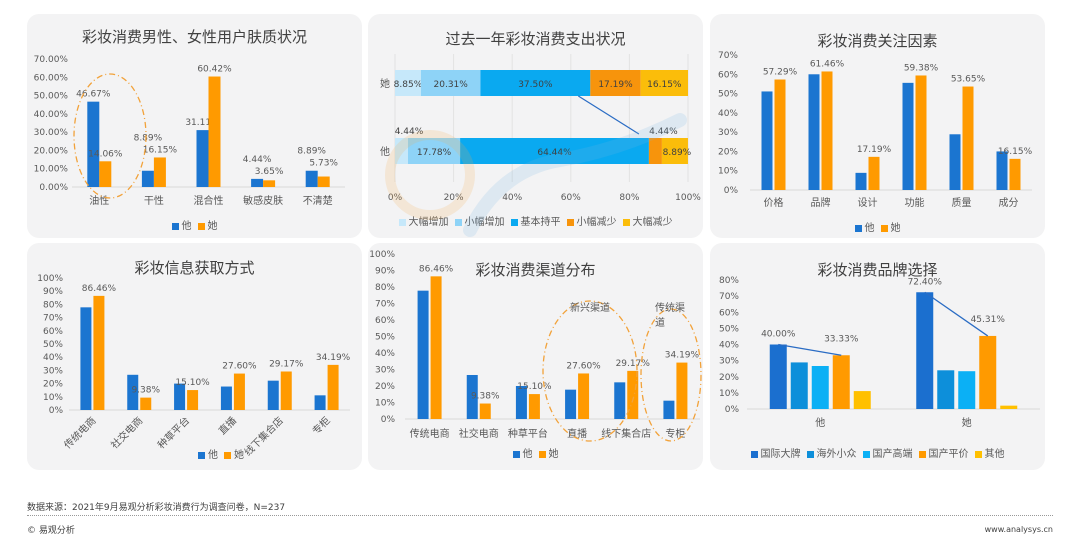 The height and width of the screenshot is (540, 1080). I want to click on legend-item: 国产高端, so click(887, 452).